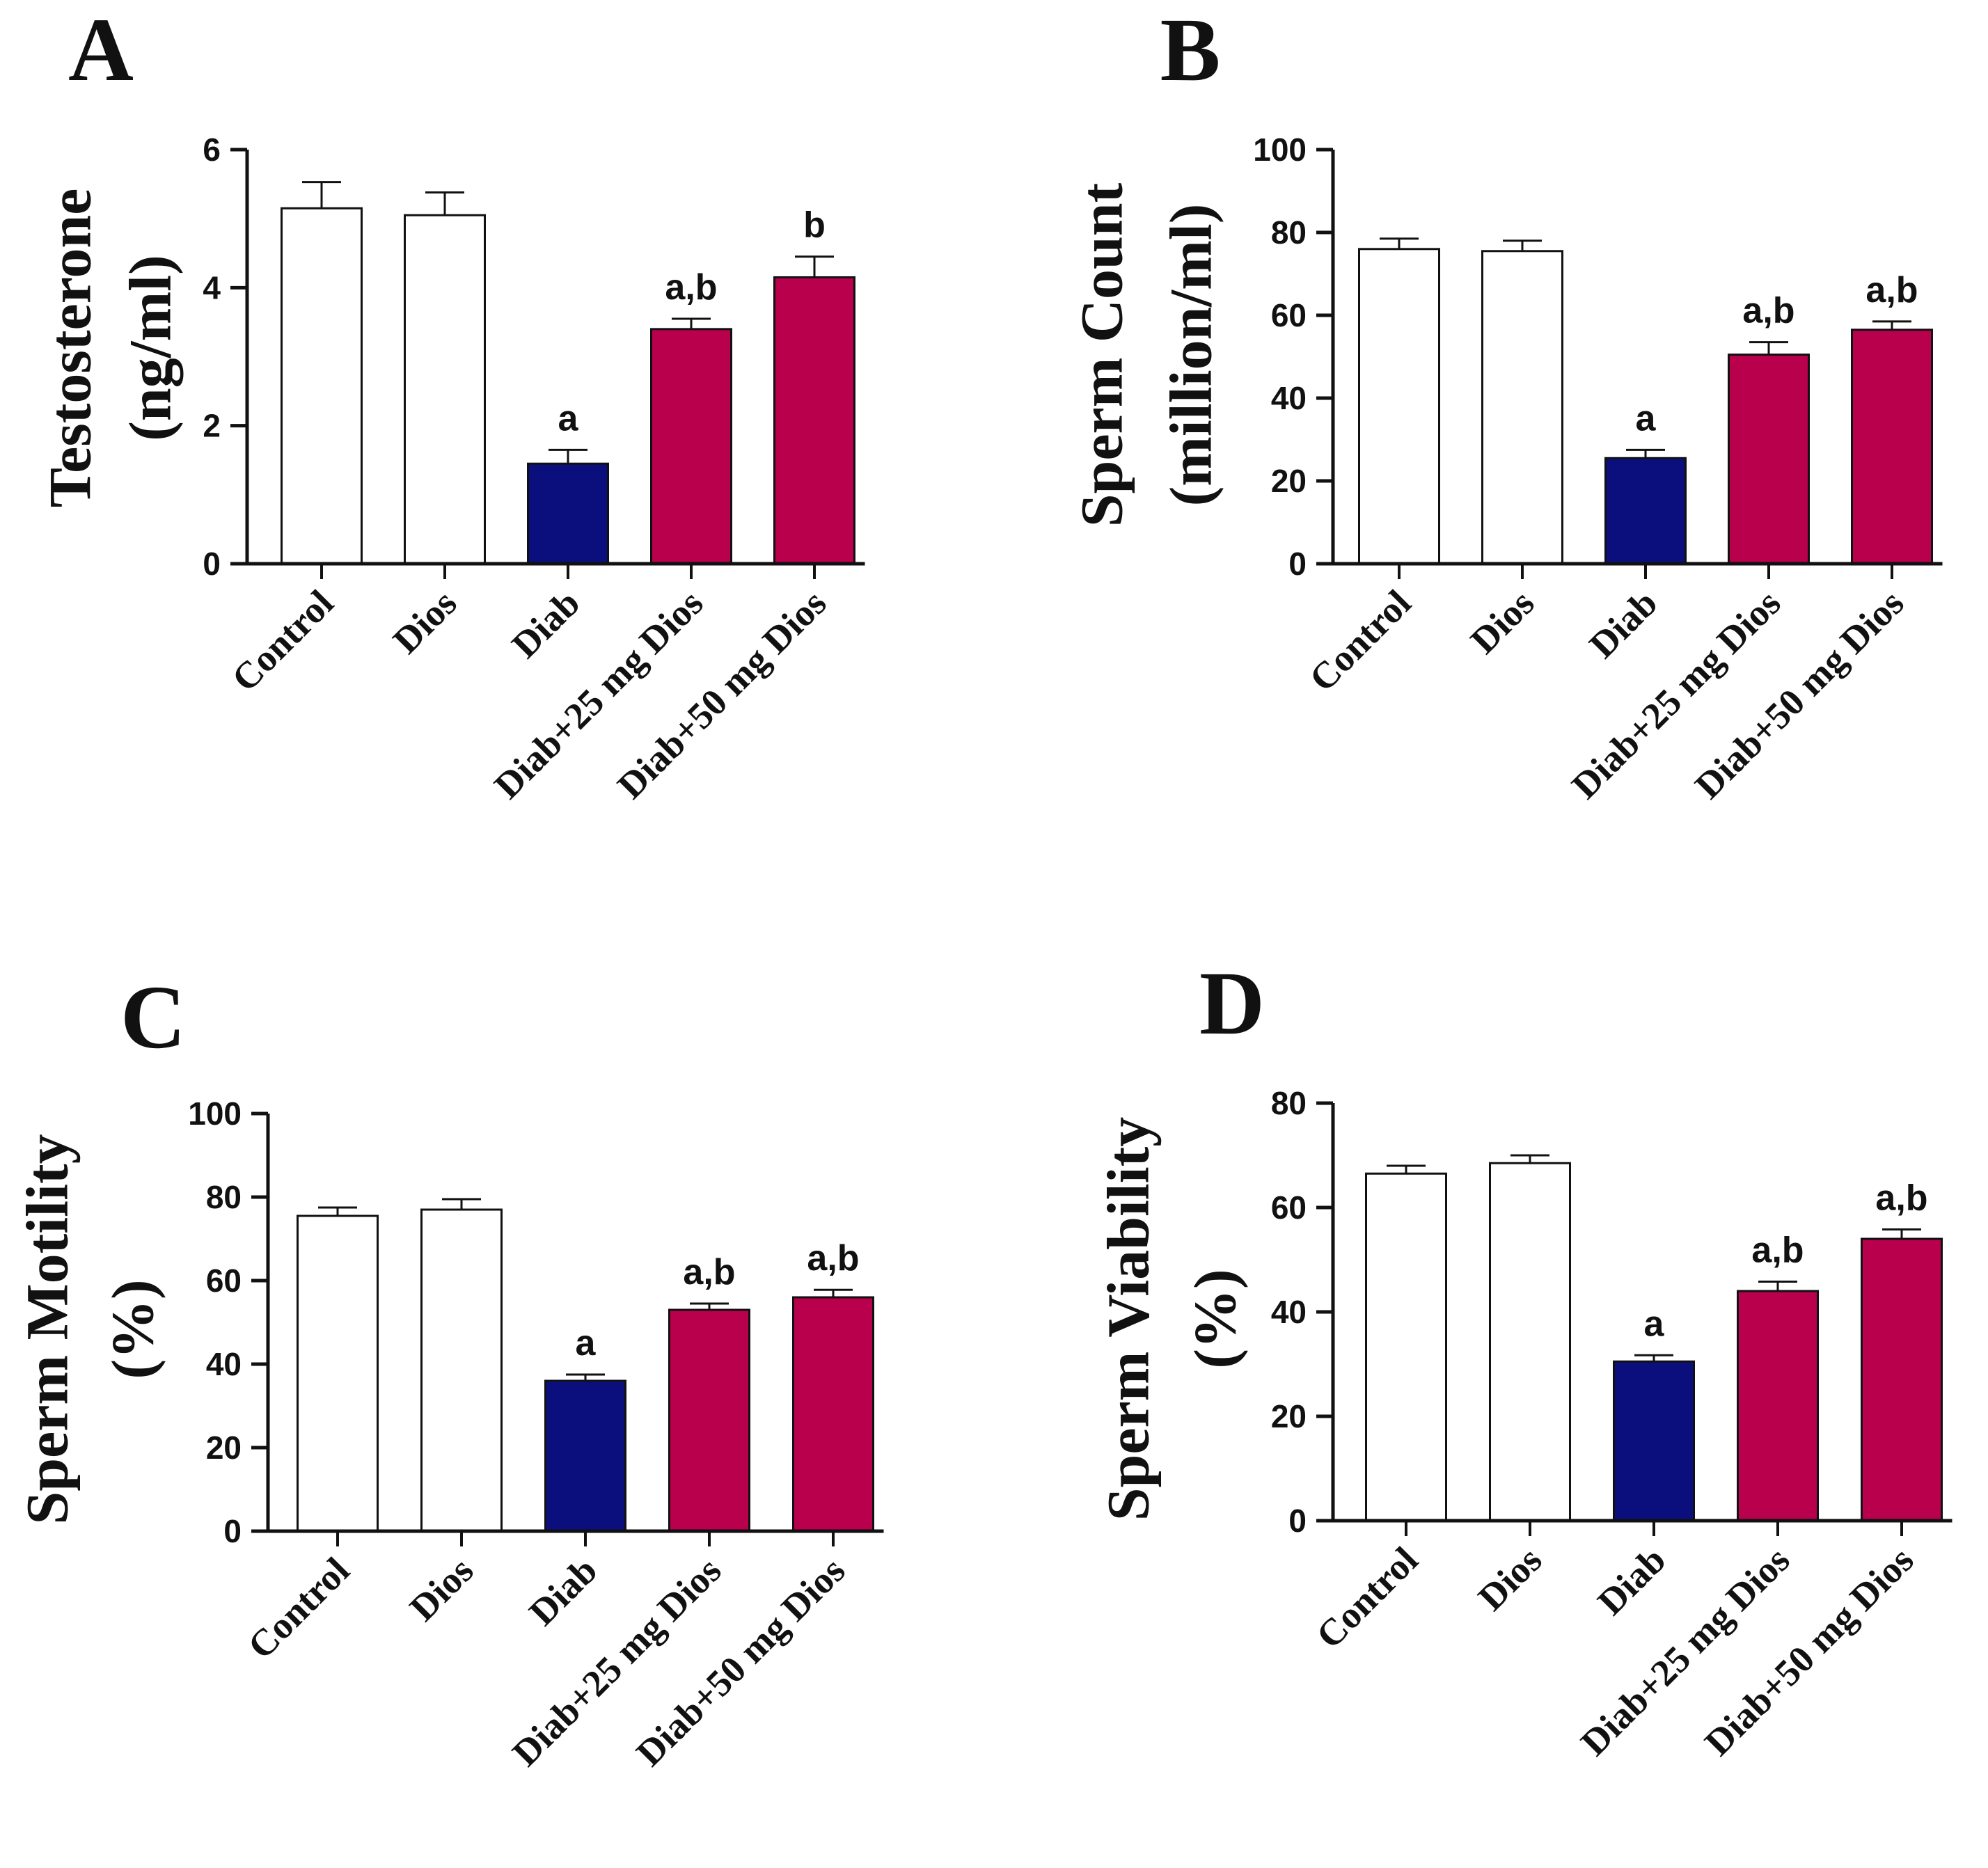  Describe the element at coordinates (101, 50) in the screenshot. I see `panel-letter: A` at that location.